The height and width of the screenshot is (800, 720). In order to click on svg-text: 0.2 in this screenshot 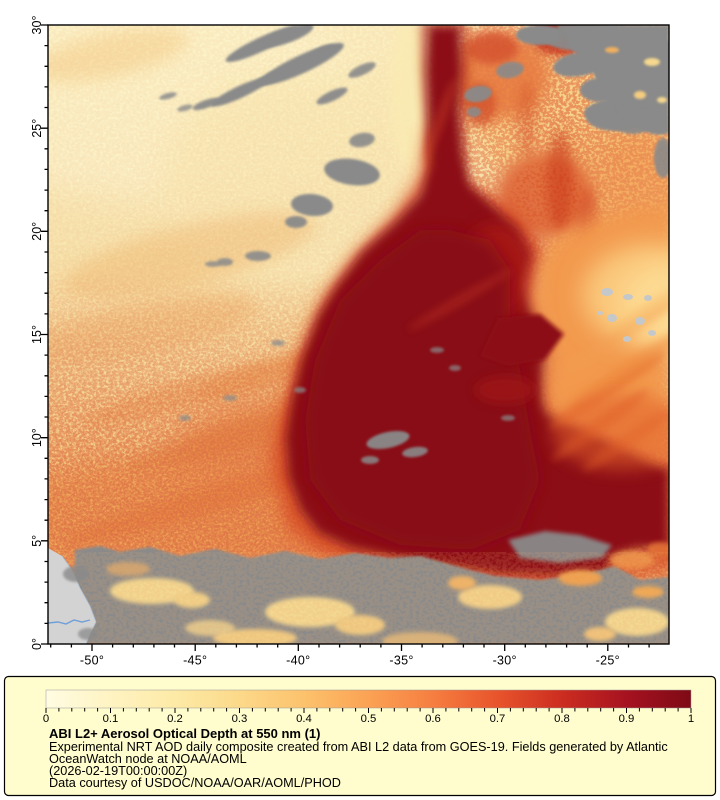, I will do `click(175, 719)`.